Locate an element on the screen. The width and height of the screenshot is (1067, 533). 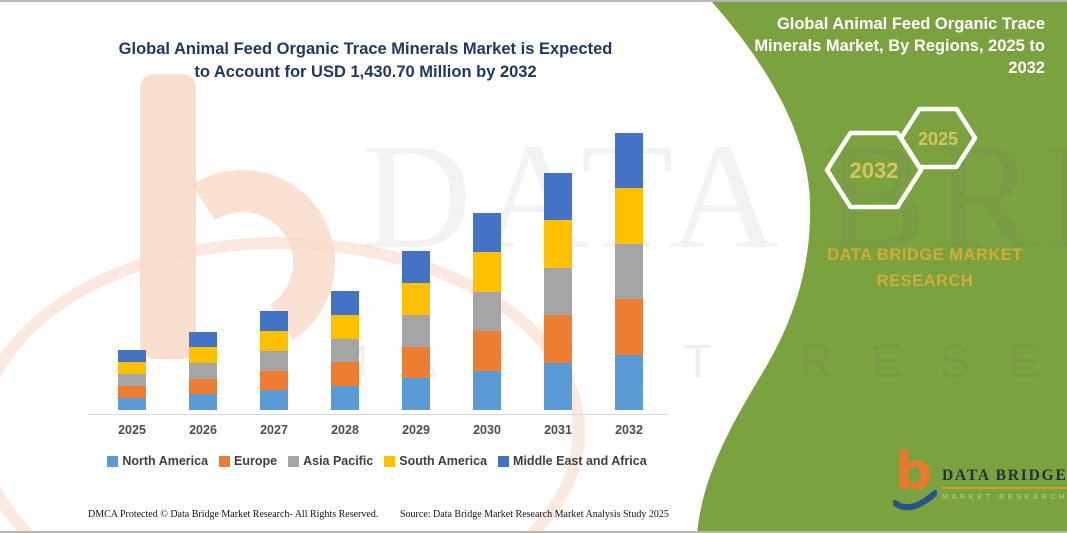
bar-segment-2026-asia-pacific is located at coordinates (203, 370).